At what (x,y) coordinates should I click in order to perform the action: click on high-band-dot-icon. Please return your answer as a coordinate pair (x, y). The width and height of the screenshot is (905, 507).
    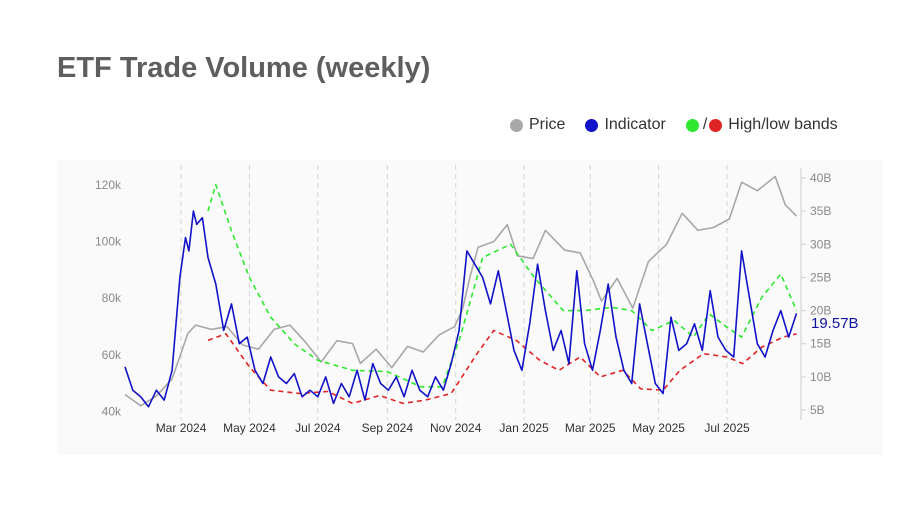
    Looking at the image, I should click on (692, 125).